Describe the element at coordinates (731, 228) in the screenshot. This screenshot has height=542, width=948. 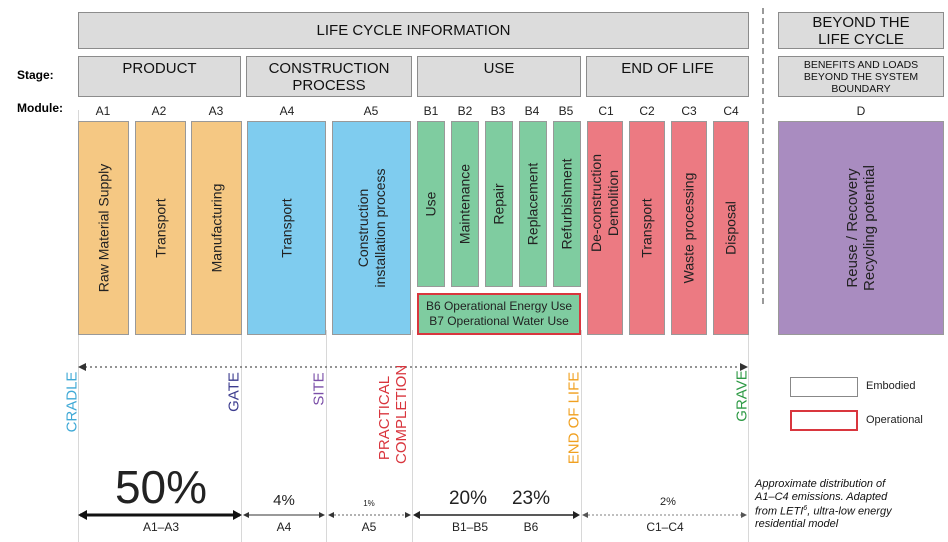
I see `module-c4-disposal: Disposal` at that location.